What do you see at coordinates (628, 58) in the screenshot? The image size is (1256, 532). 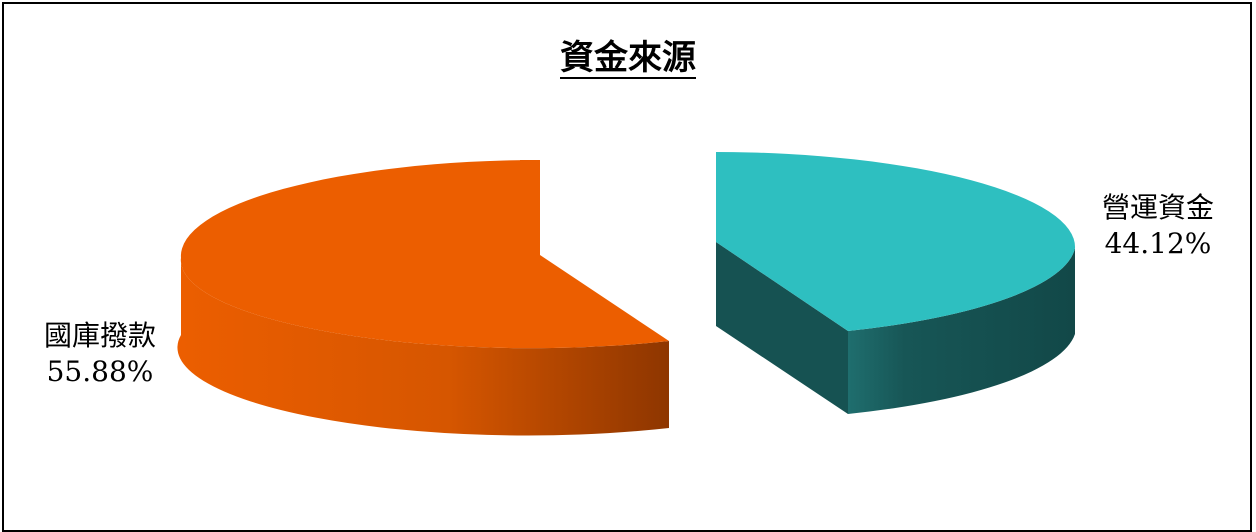 I see `chart-title-text: 資金來源` at bounding box center [628, 58].